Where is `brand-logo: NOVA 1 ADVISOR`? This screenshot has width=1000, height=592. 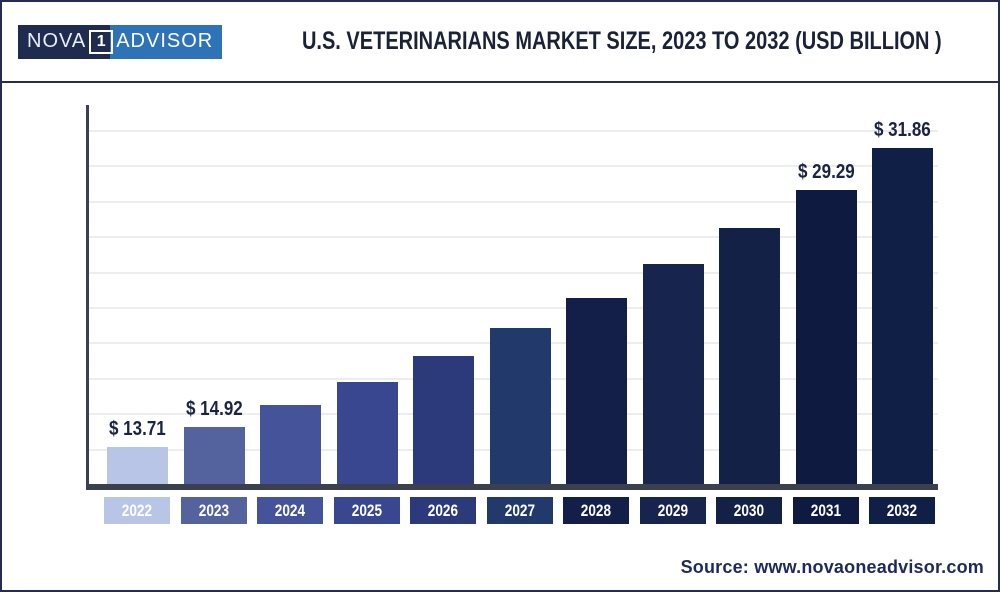
brand-logo: NOVA 1 ADVISOR is located at coordinates (120, 41).